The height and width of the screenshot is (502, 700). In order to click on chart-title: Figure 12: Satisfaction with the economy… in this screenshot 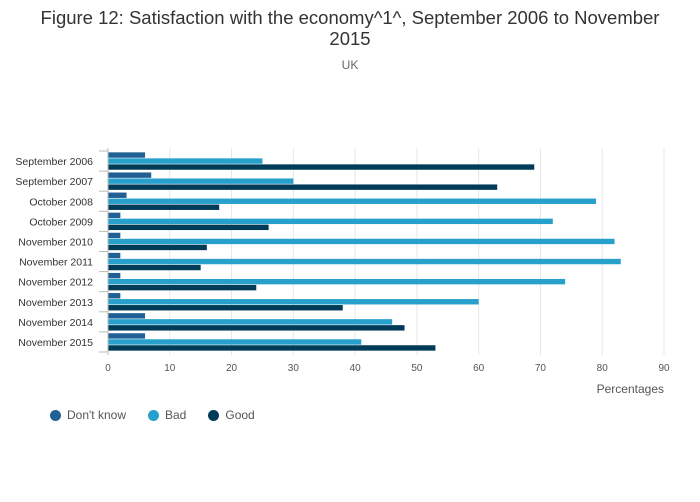, I will do `click(350, 28)`.